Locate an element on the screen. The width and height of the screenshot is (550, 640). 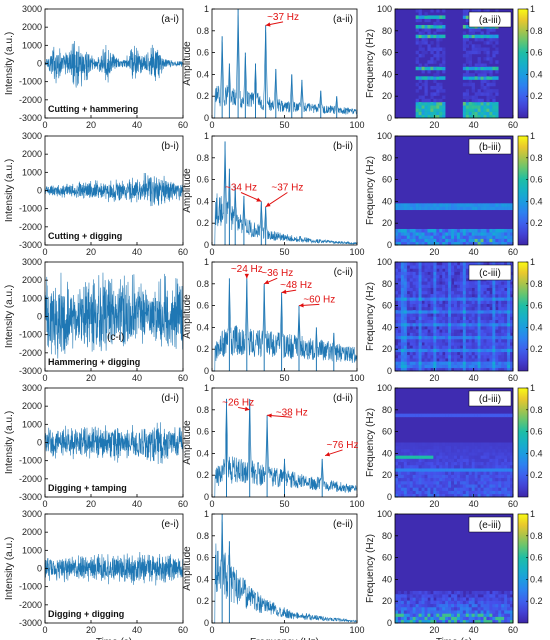
x-tick-label: 50 is located at coordinates (284, 630).